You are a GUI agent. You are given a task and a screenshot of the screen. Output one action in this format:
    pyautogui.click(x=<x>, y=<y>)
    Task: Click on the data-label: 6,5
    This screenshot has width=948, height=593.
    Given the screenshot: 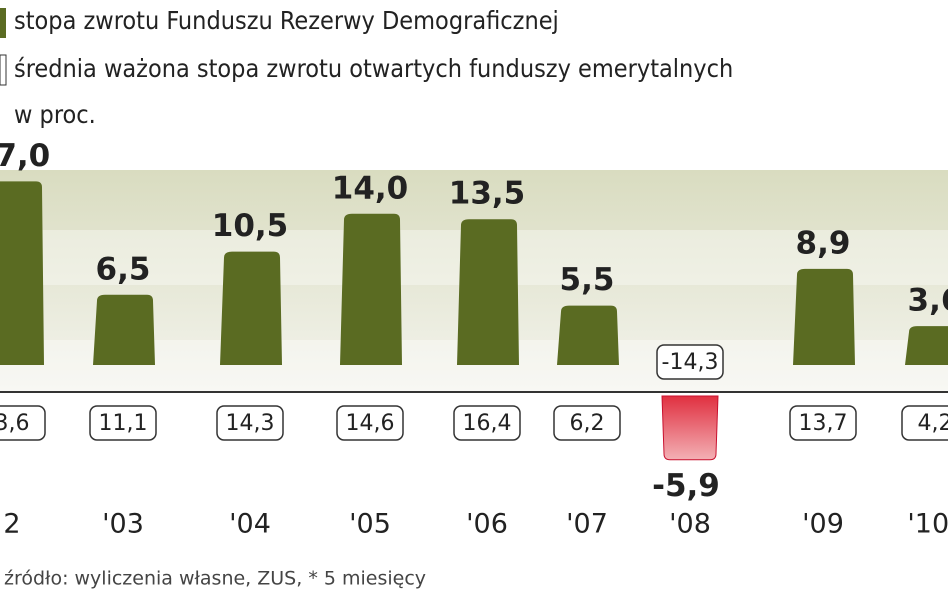 What is the action you would take?
    pyautogui.click(x=123, y=269)
    